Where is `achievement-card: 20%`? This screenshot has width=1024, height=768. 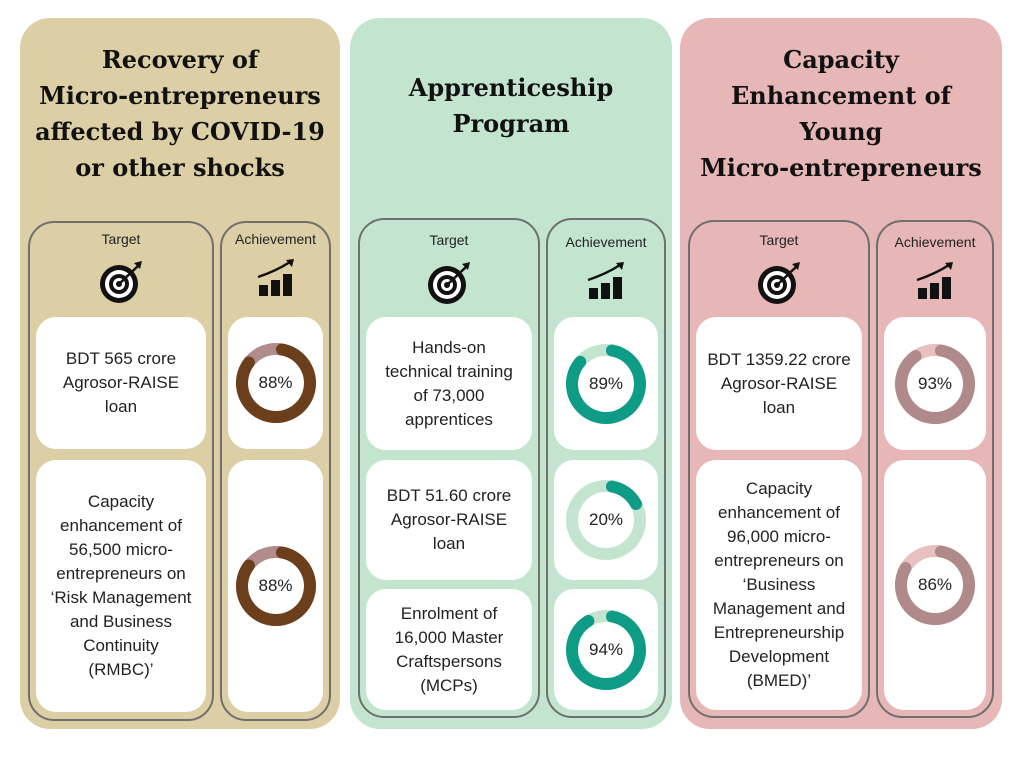 achievement-card: 20% is located at coordinates (606, 520).